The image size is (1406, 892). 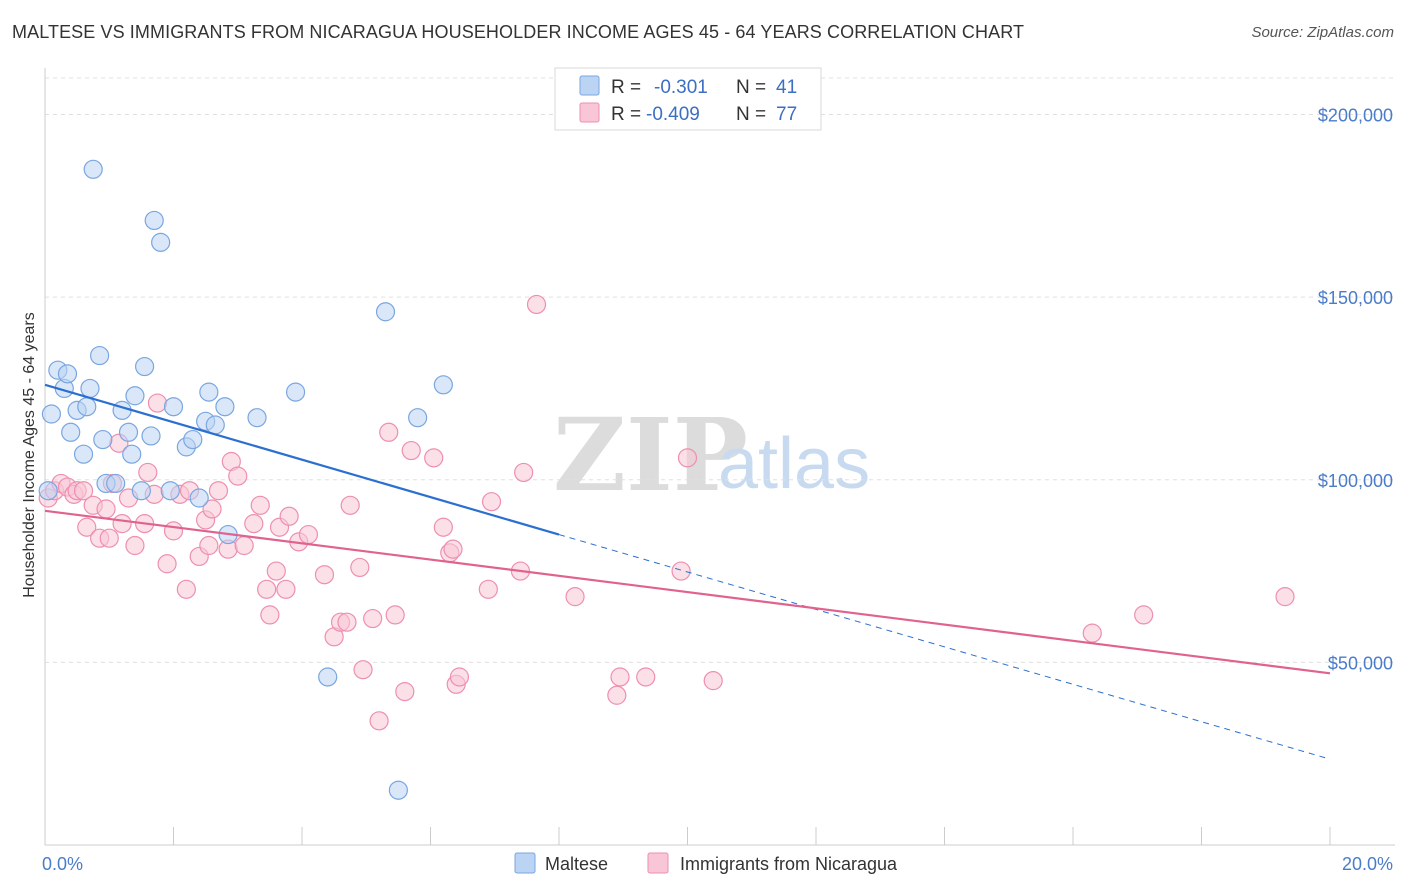 I want to click on maltese-trend-line, so click(x=302, y=459).